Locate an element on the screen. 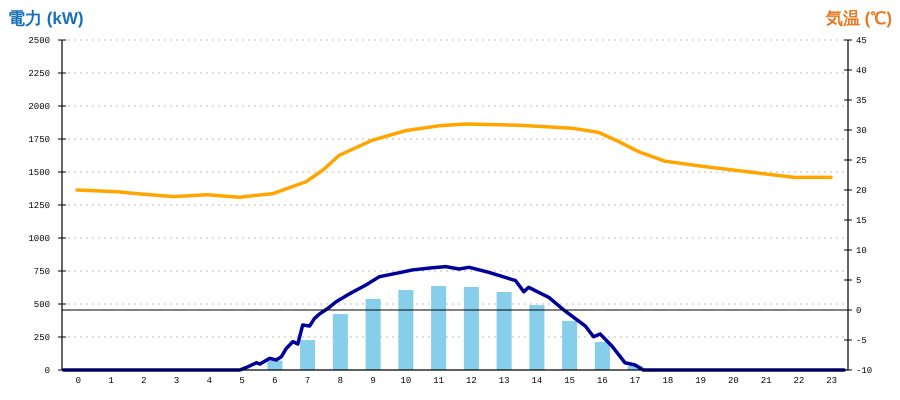 Image resolution: width=900 pixels, height=400 pixels. x-tick-label: 1 is located at coordinates (111, 381).